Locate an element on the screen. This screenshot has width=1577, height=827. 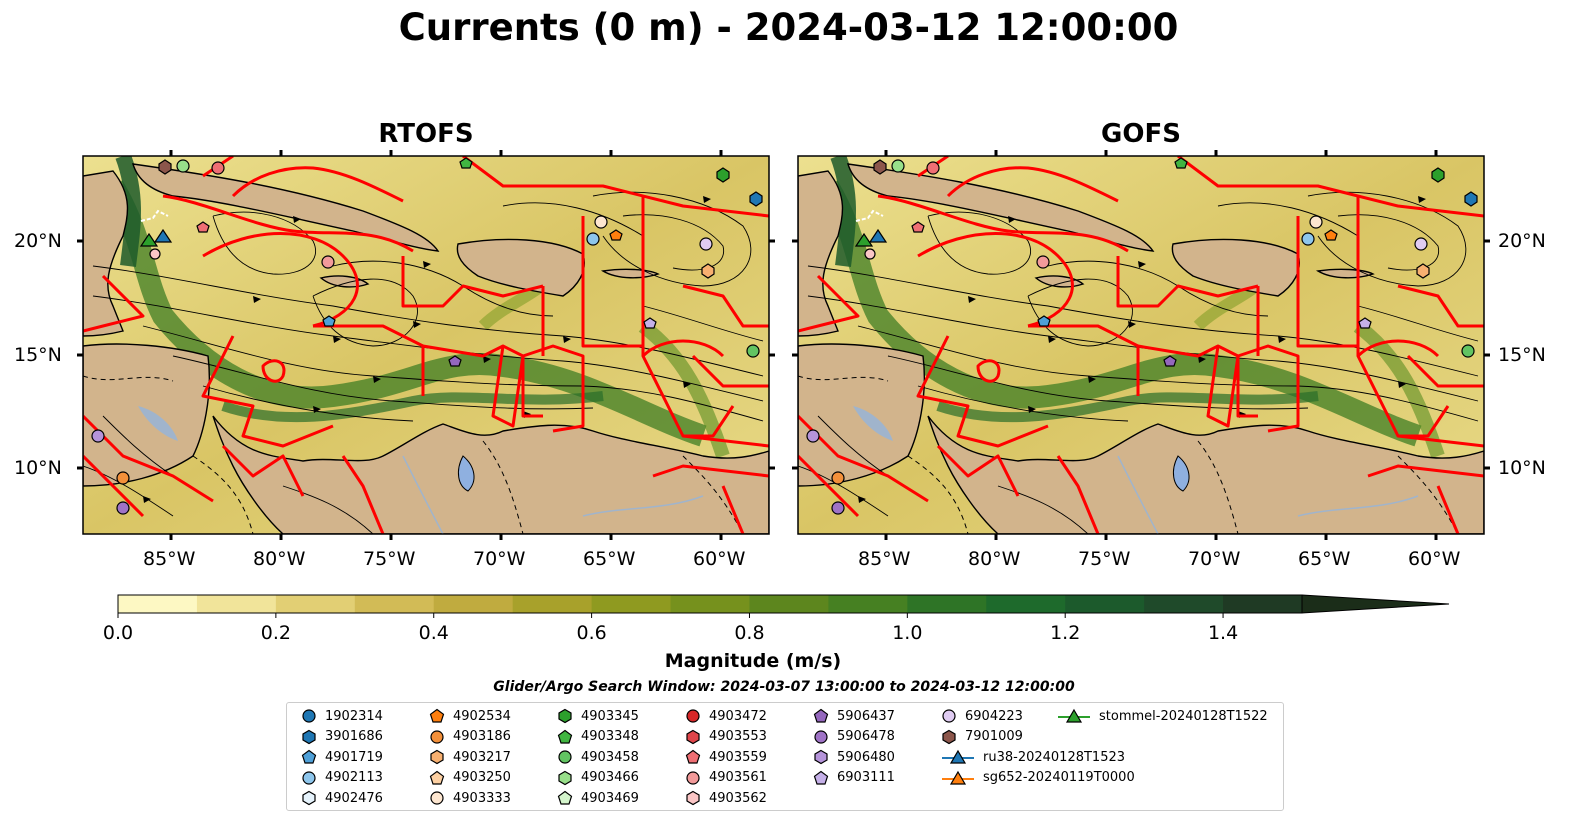
legend-item: 4902476 is located at coordinates (342, 798).